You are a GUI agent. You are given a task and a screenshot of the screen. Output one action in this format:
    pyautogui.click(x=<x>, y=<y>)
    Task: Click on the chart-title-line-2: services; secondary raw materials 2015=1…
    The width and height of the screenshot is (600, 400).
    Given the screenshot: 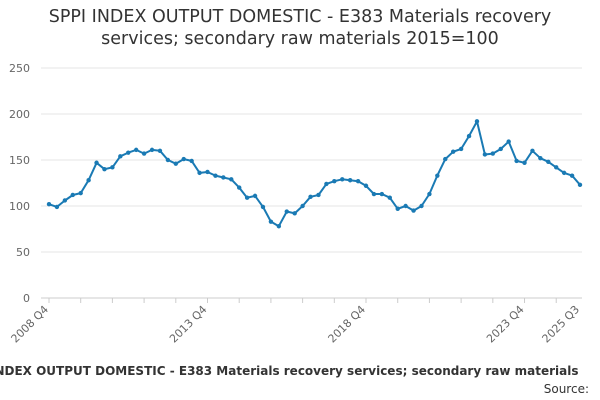 What is the action you would take?
    pyautogui.click(x=300, y=39)
    